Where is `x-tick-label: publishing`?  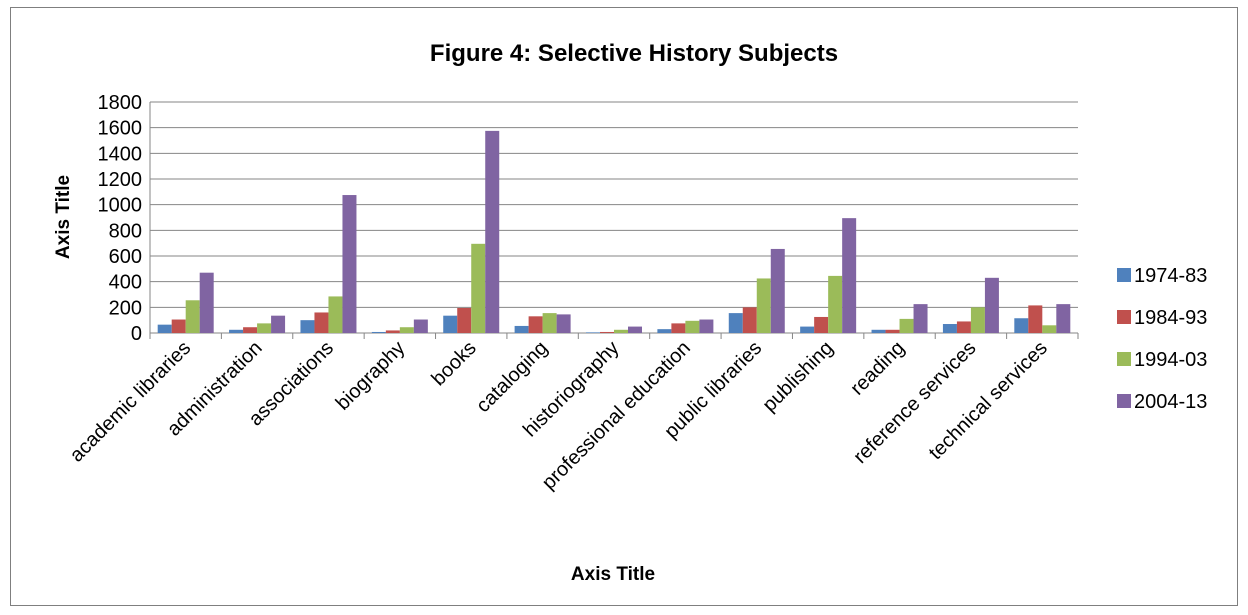 x-tick-label: publishing is located at coordinates (797, 376).